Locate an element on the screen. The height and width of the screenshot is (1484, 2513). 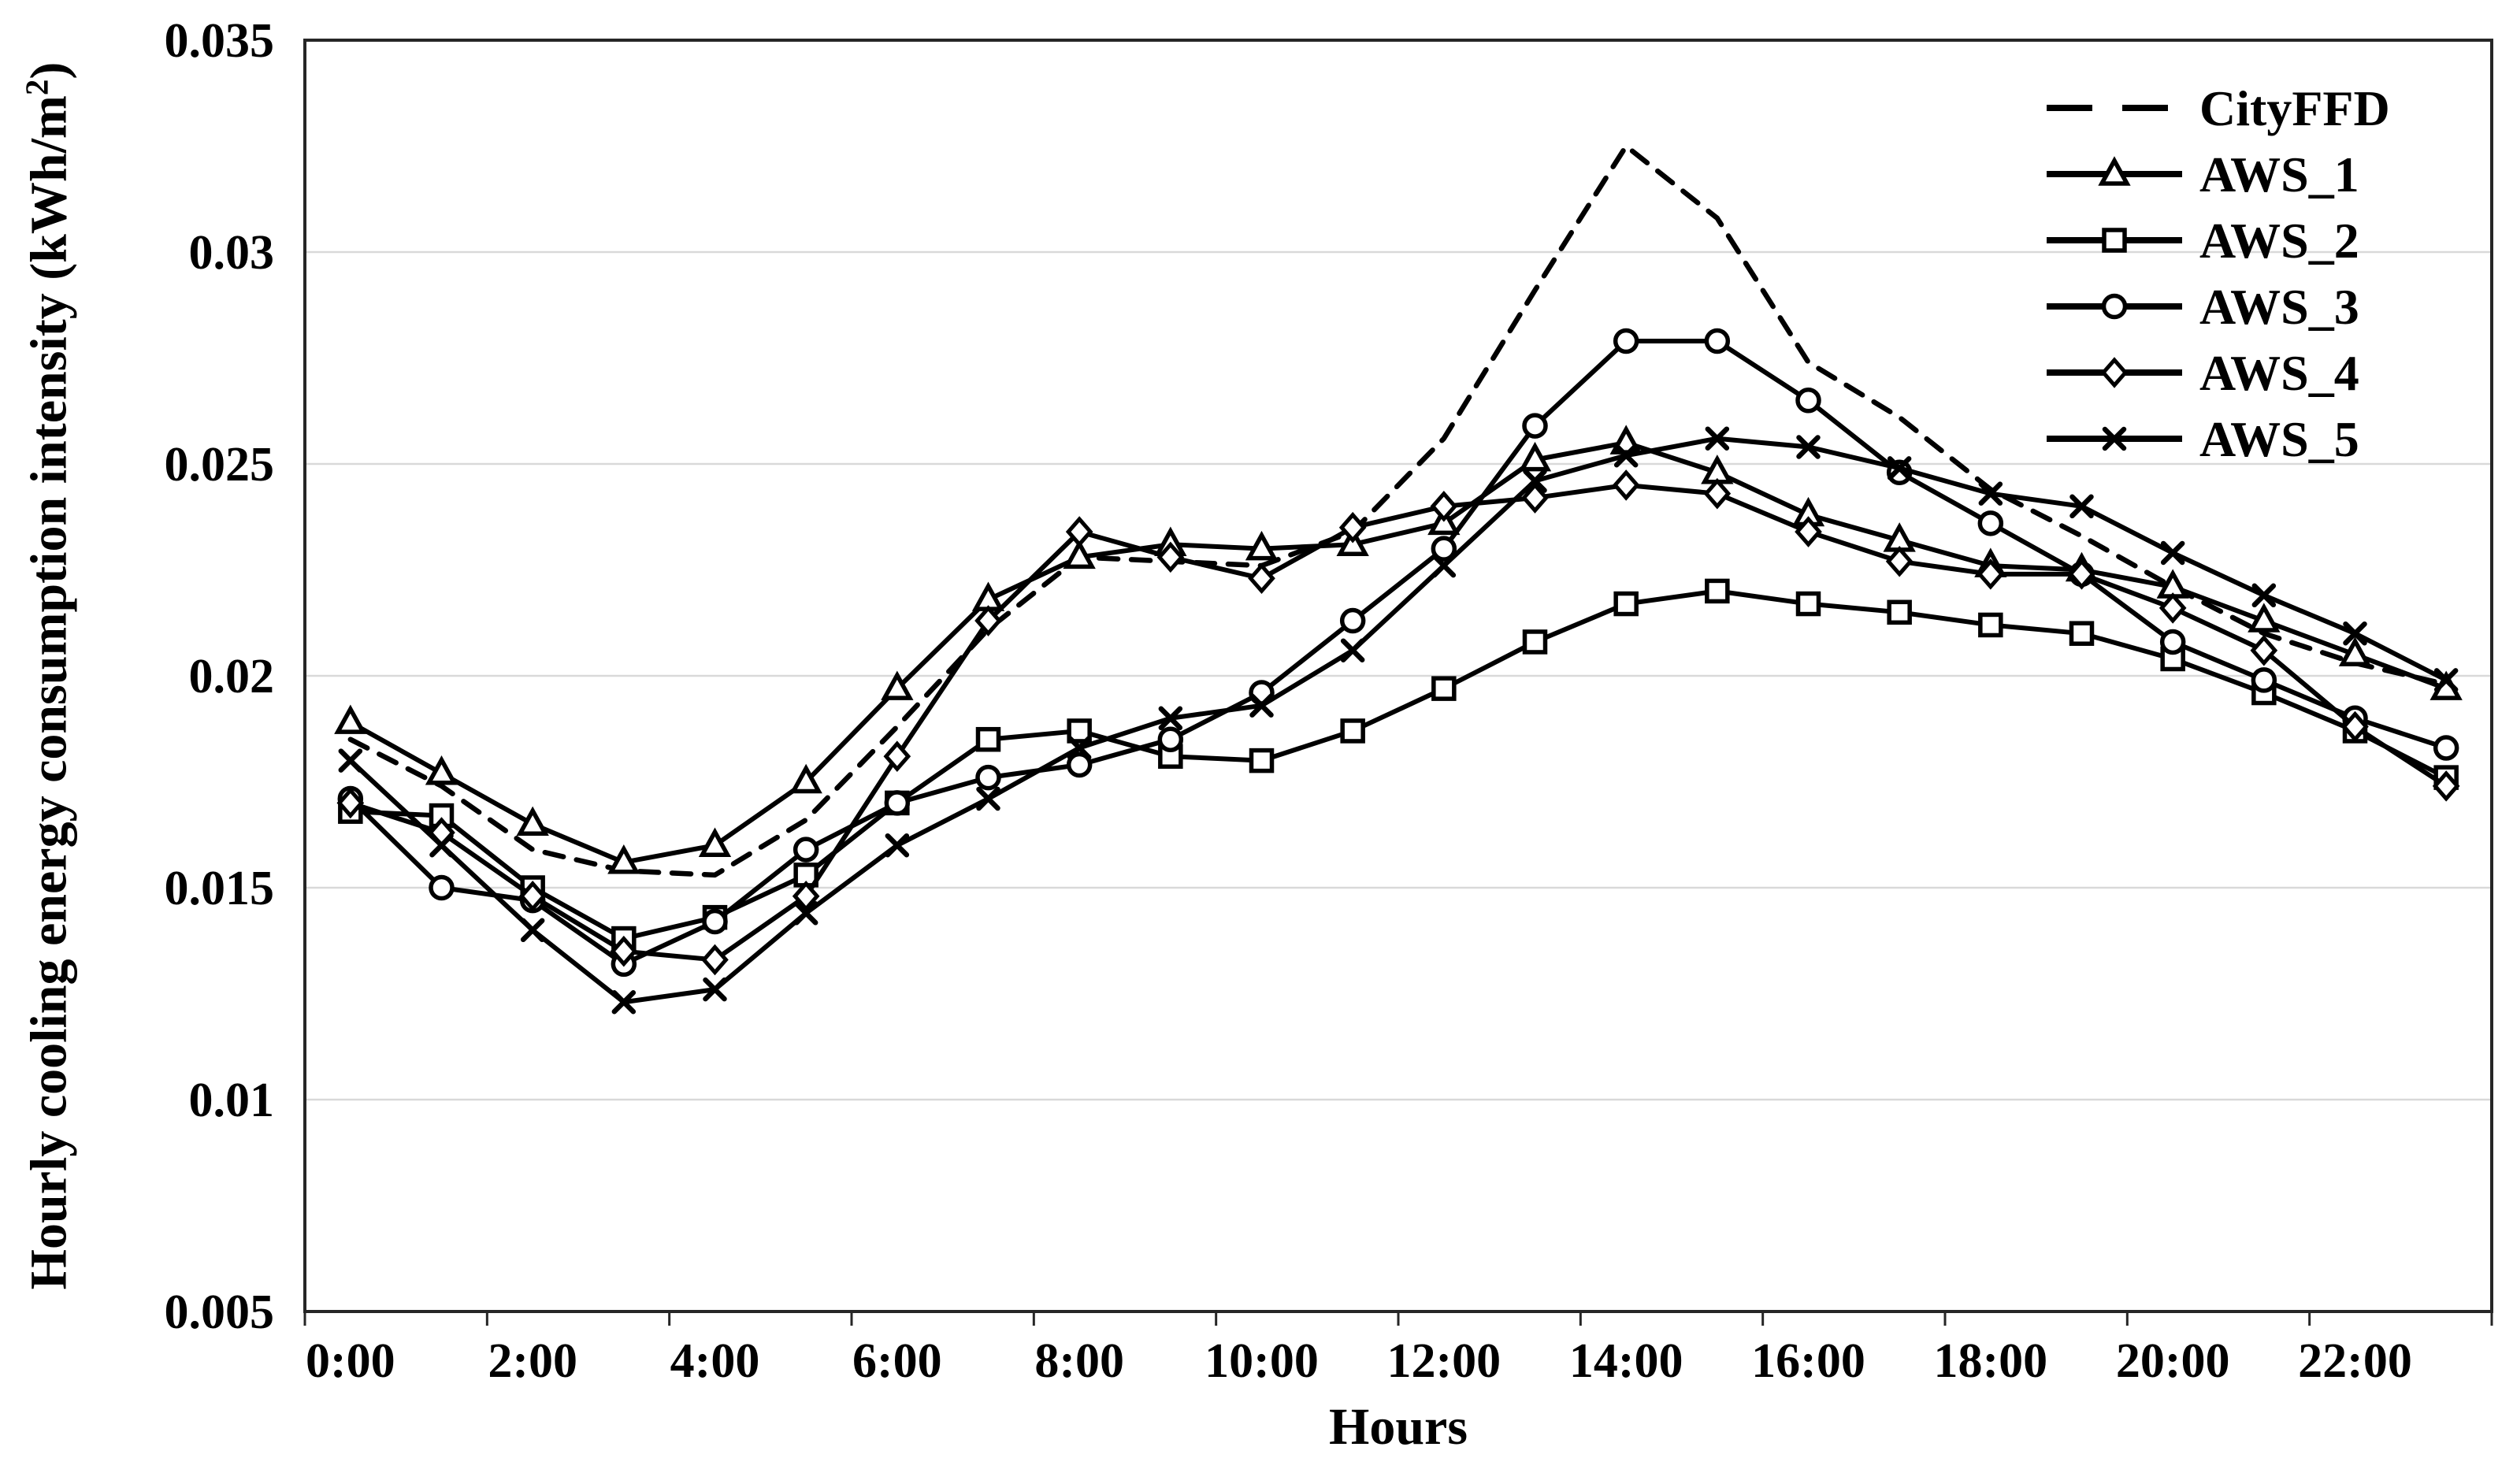
legend-label-aws_3: AWS_3 is located at coordinates (2279, 307).